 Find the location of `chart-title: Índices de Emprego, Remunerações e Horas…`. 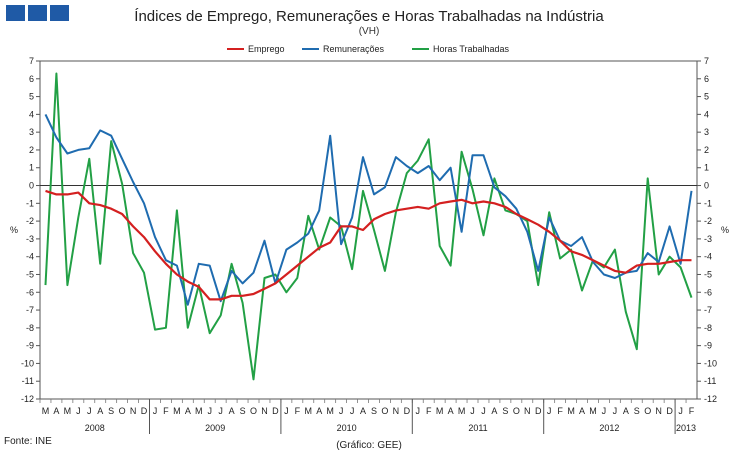

chart-title: Índices de Emprego, Remunerações e Horas… is located at coordinates (369, 16).